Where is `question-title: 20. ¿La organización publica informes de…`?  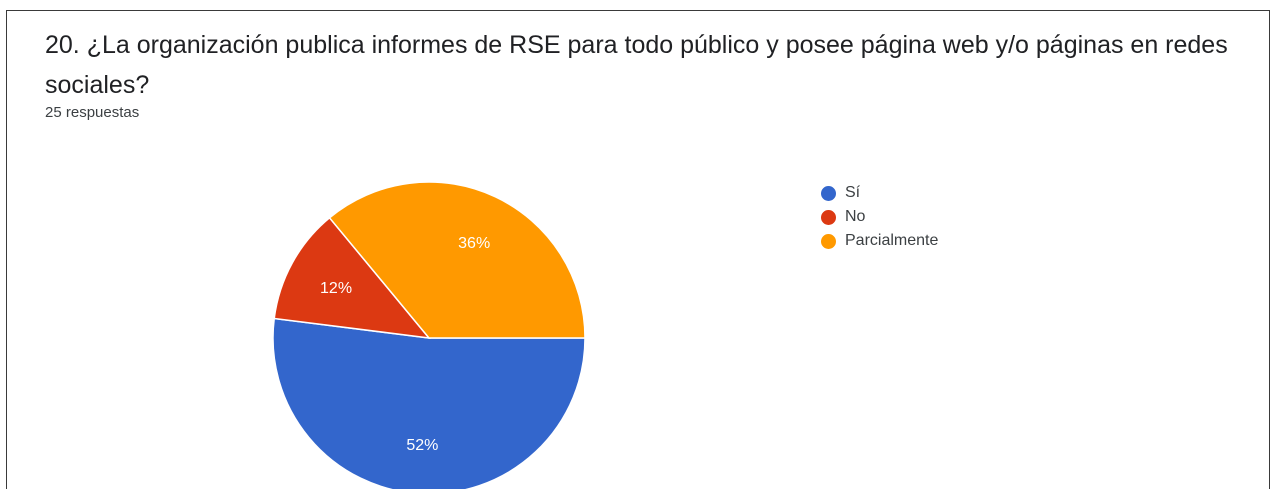 question-title: 20. ¿La organización publica informes de… is located at coordinates (636, 65).